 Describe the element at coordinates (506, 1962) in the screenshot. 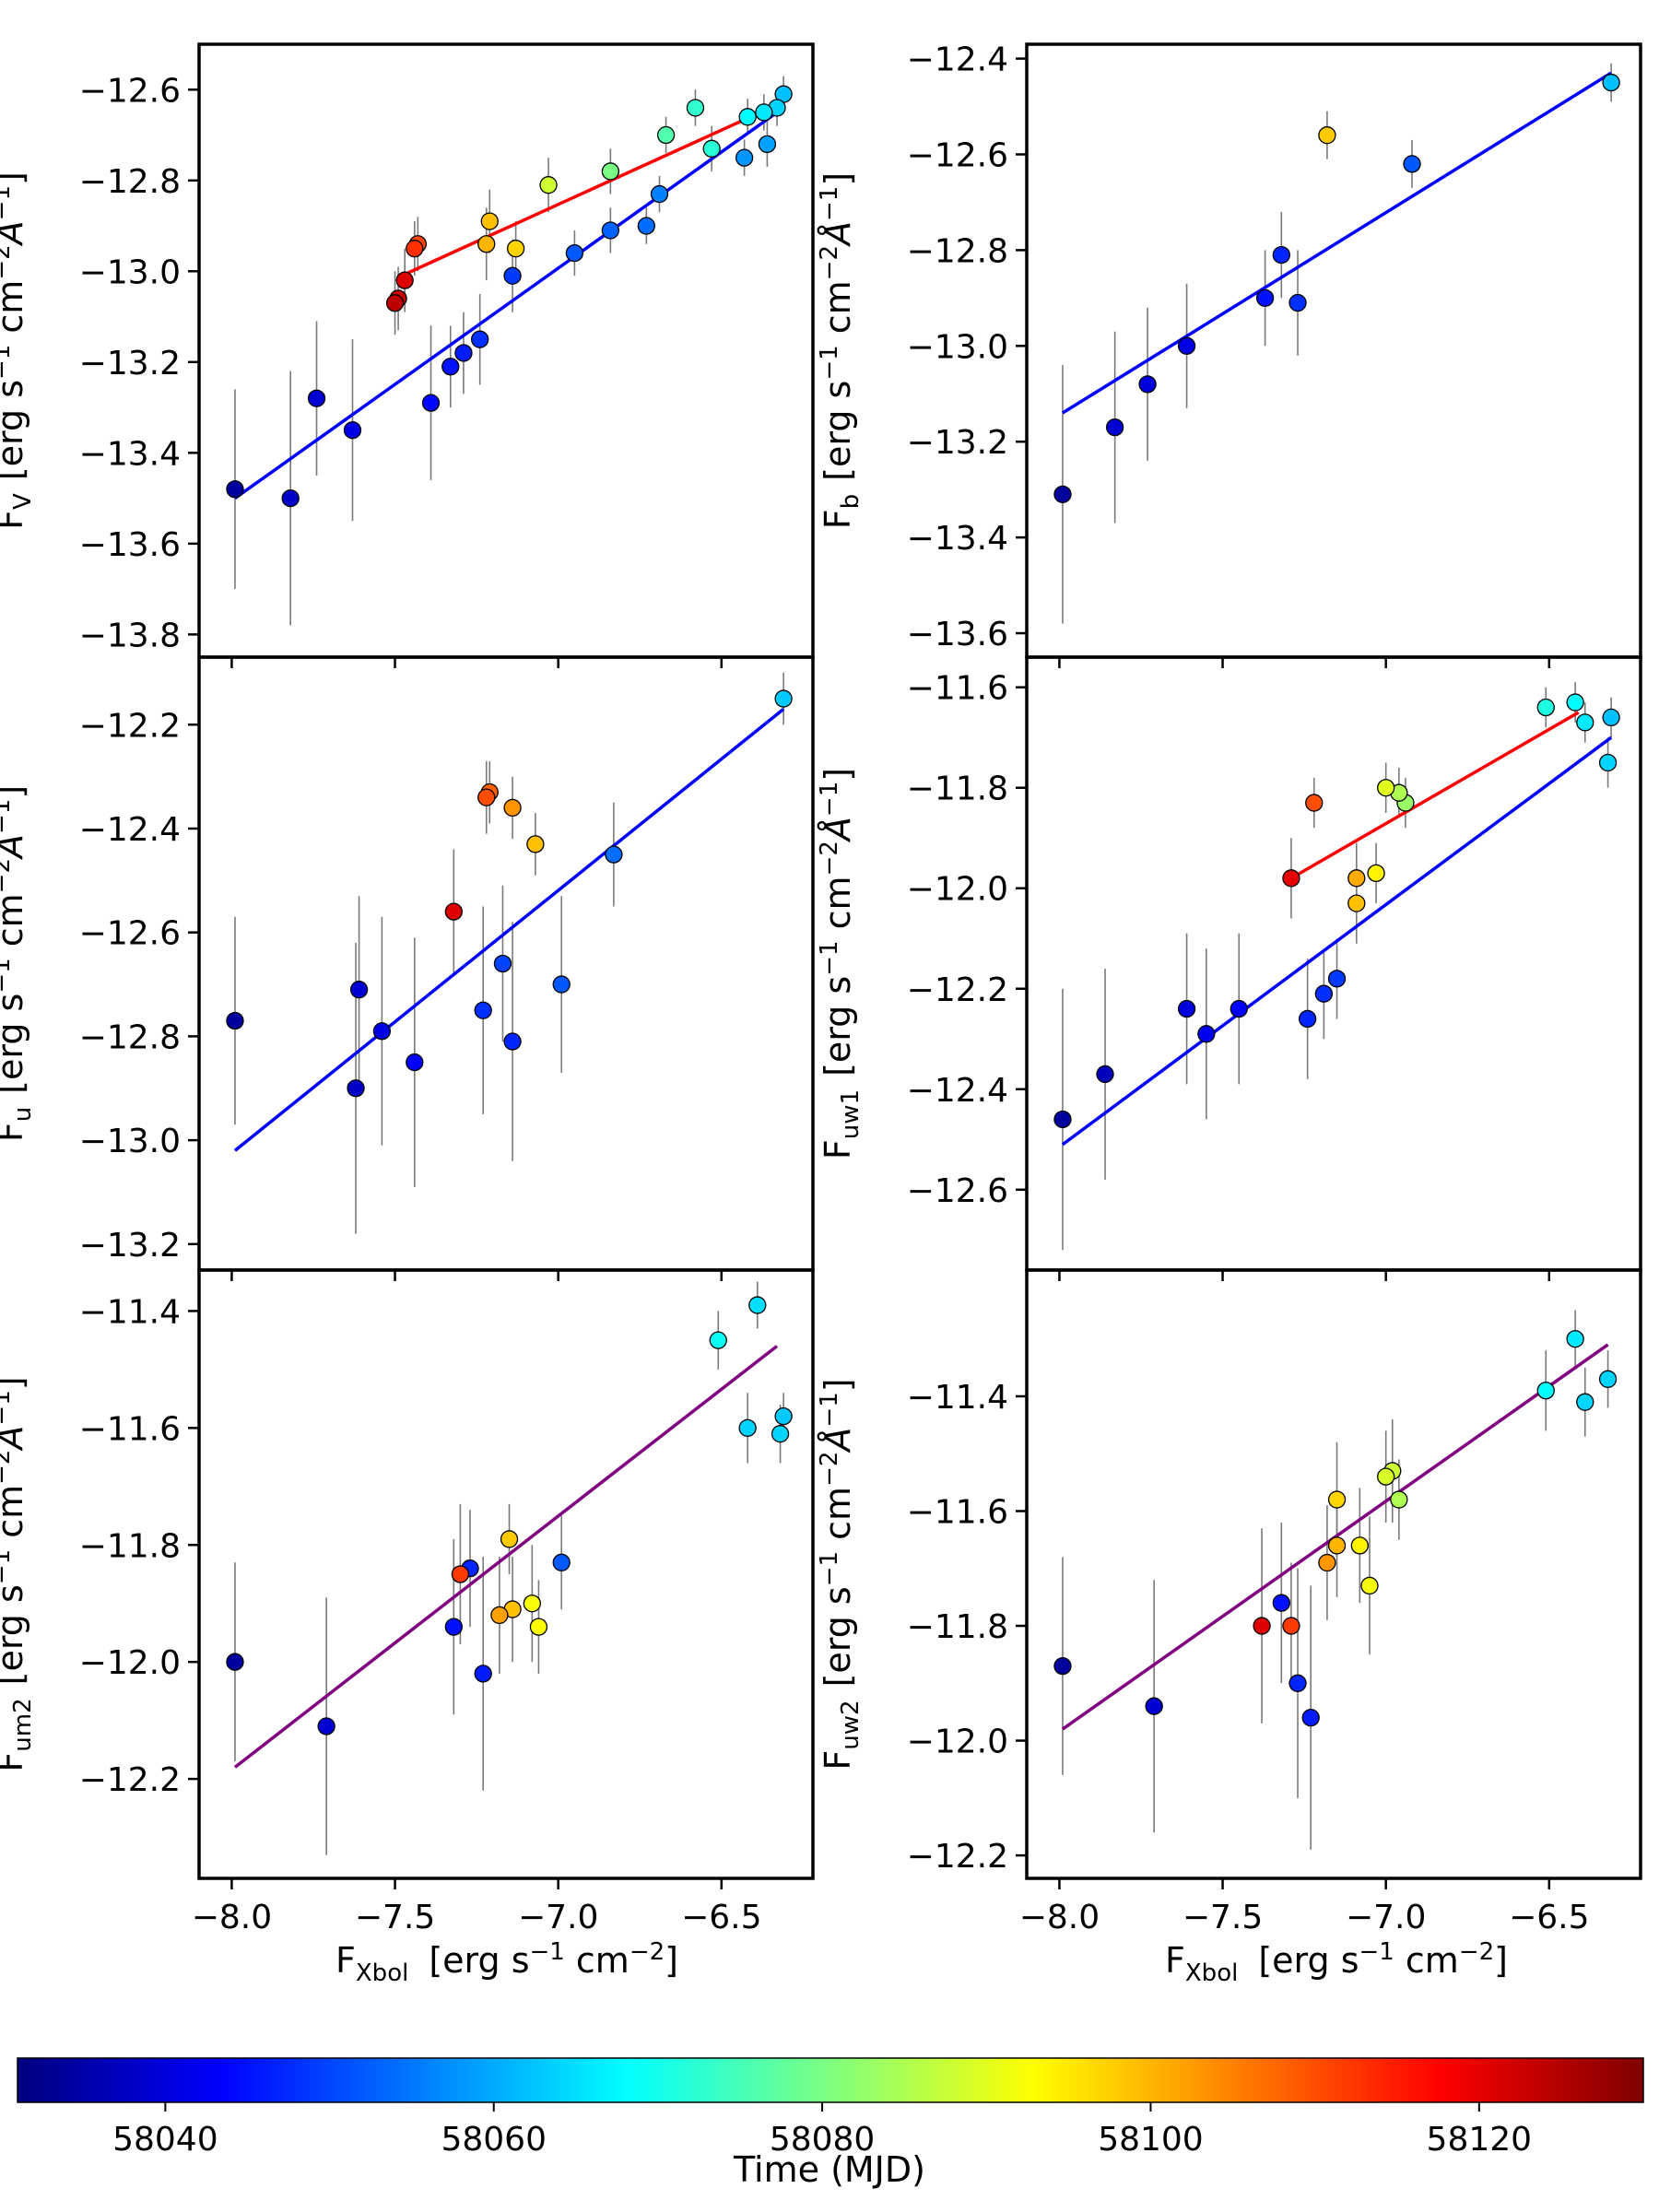

I see `x-axis-label-left: FXbol [erg s−1 cm−2]` at that location.